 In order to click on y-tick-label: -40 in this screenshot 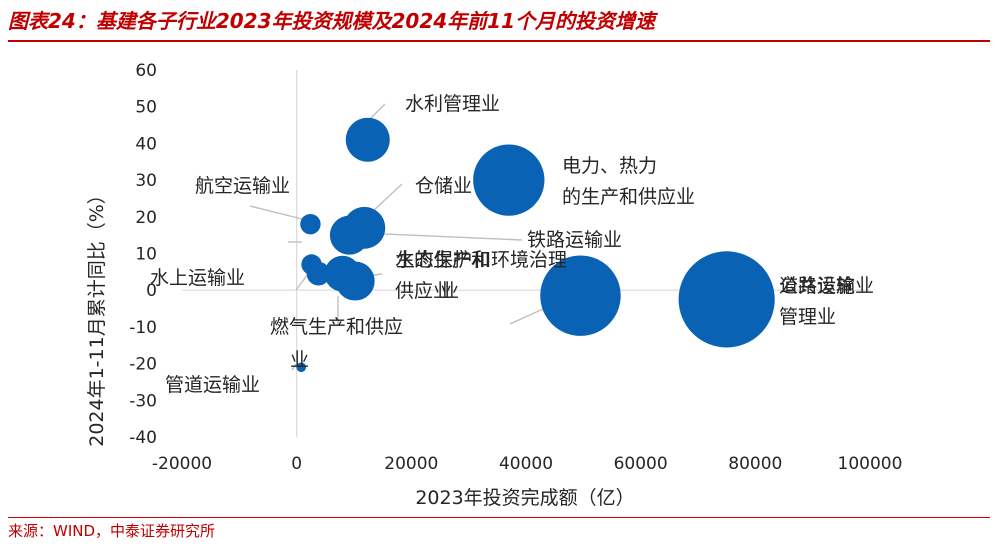, I will do `click(143, 438)`.